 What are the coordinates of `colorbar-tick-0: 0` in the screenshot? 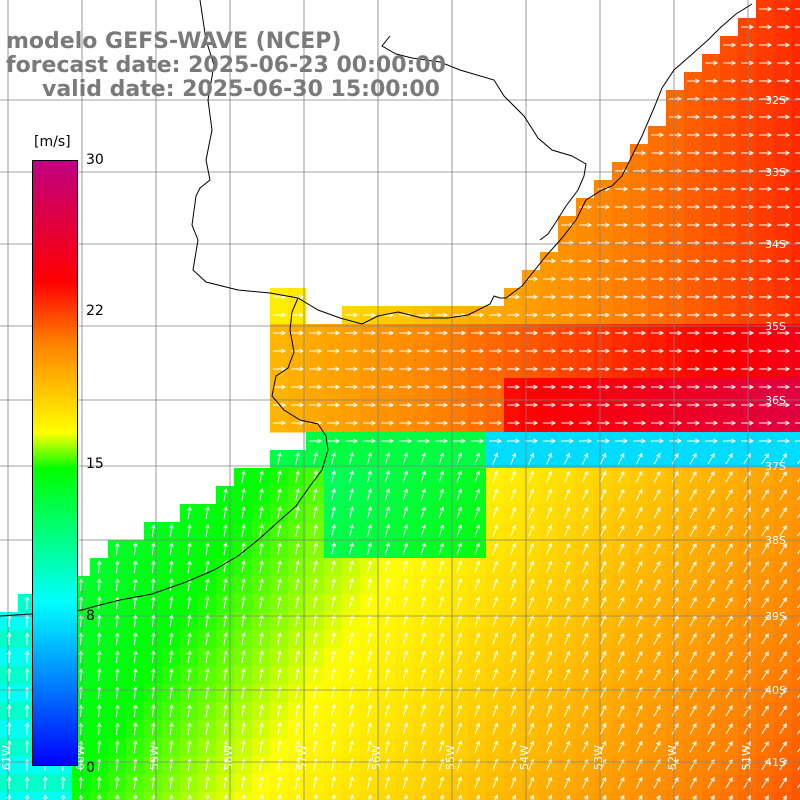 It's located at (90, 768).